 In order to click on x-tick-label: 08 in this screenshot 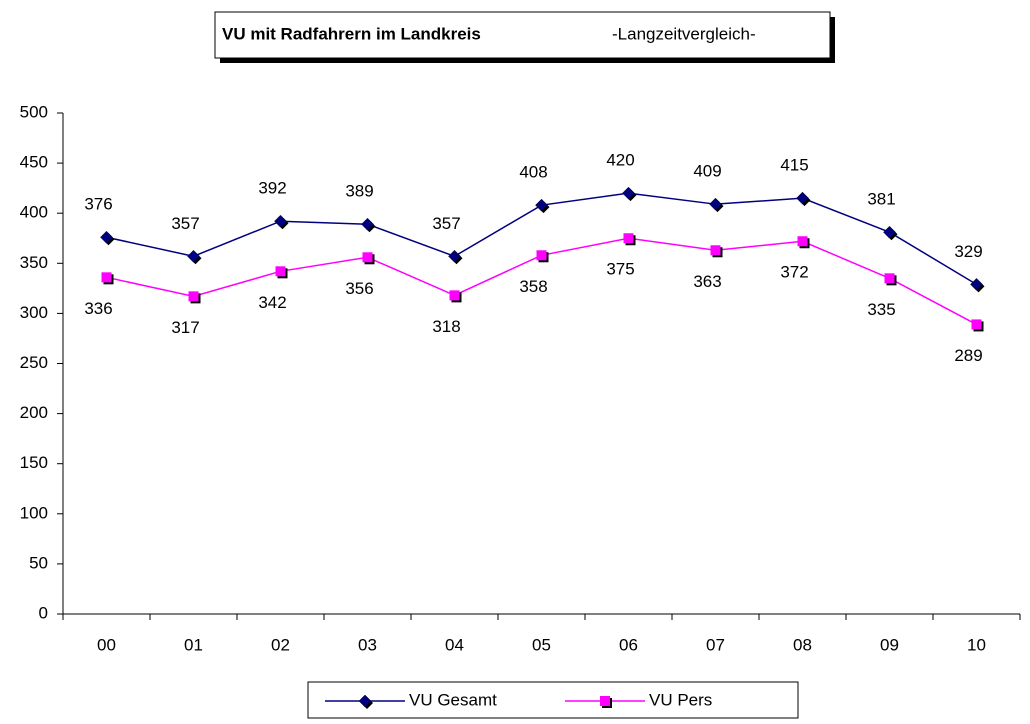, I will do `click(802, 644)`.